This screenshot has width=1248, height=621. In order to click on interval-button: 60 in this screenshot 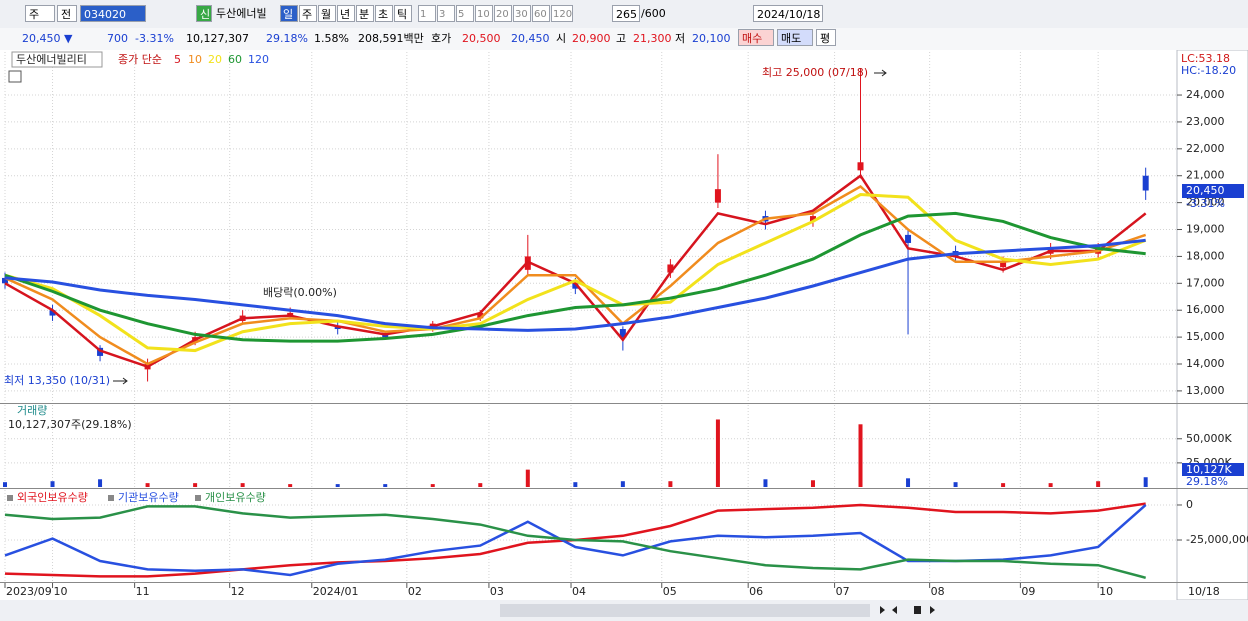, I will do `click(541, 13)`.